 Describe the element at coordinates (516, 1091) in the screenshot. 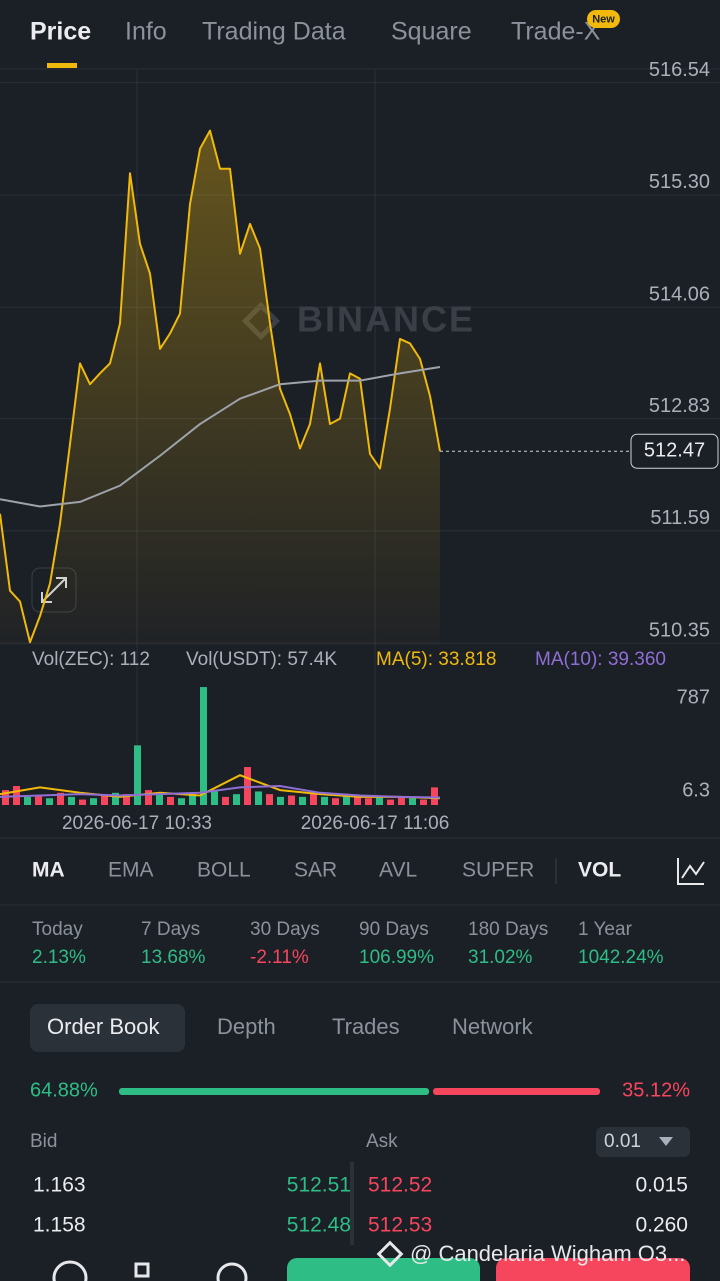

I see `ask-ratio-bar` at that location.